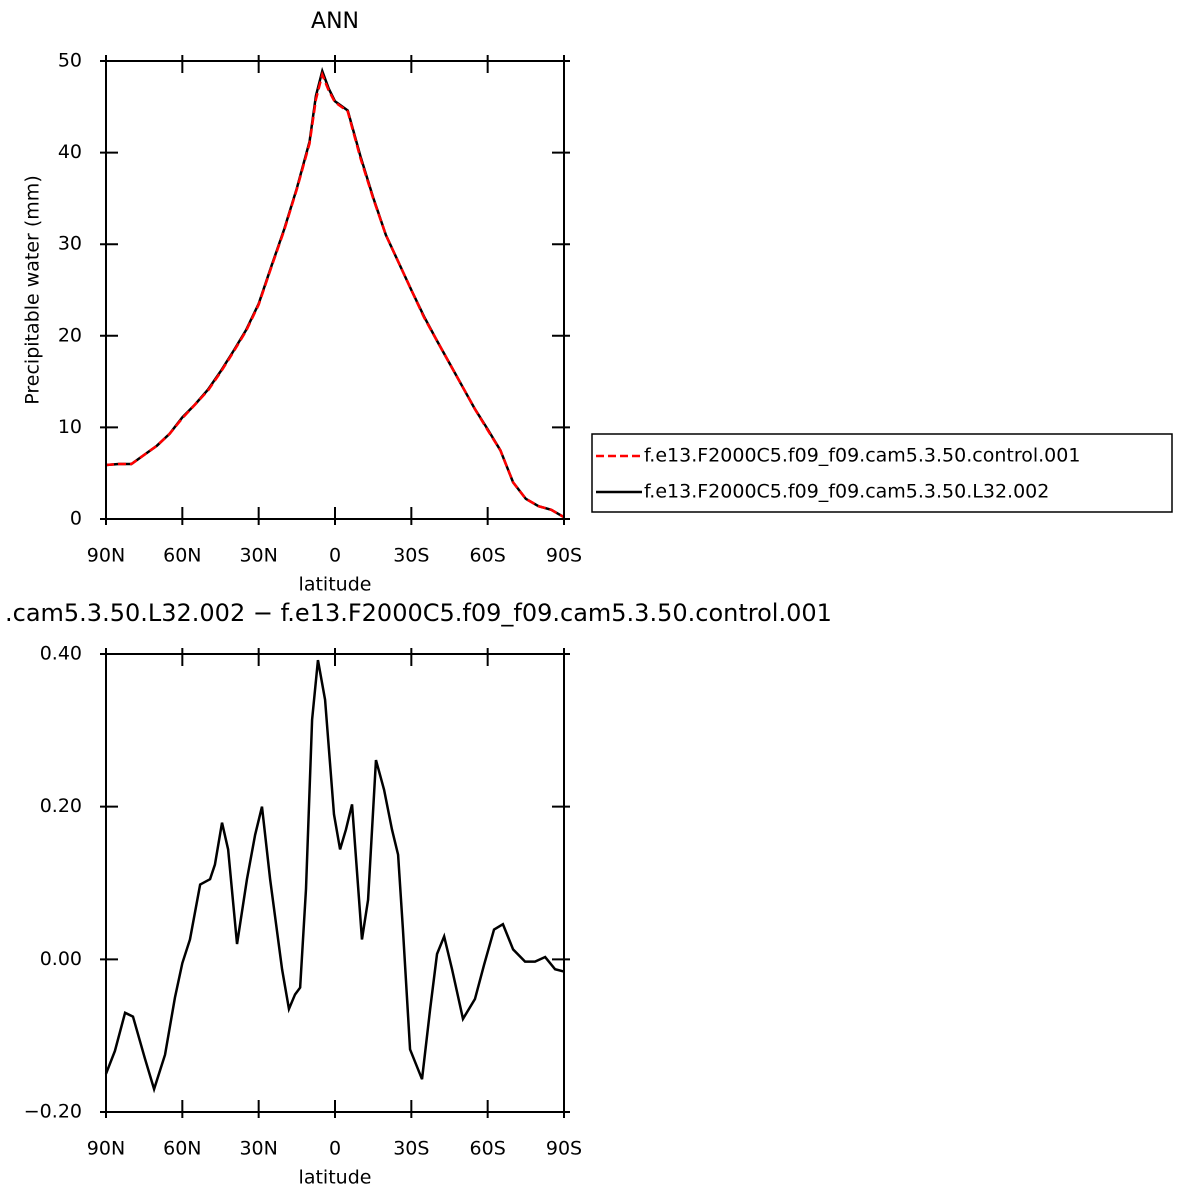 Image resolution: width=1194 pixels, height=1197 pixels. What do you see at coordinates (53, 1112) in the screenshot?
I see `y-tick-label: −0.20` at bounding box center [53, 1112].